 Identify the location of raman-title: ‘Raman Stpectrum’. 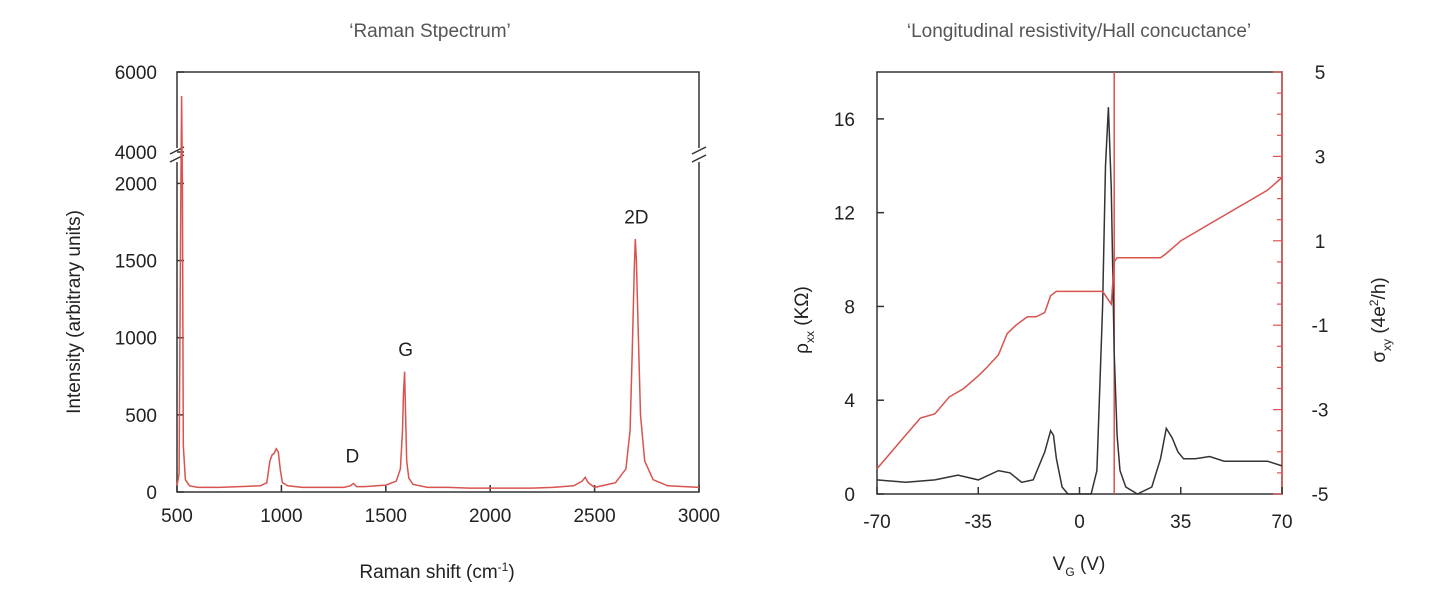
(430, 31).